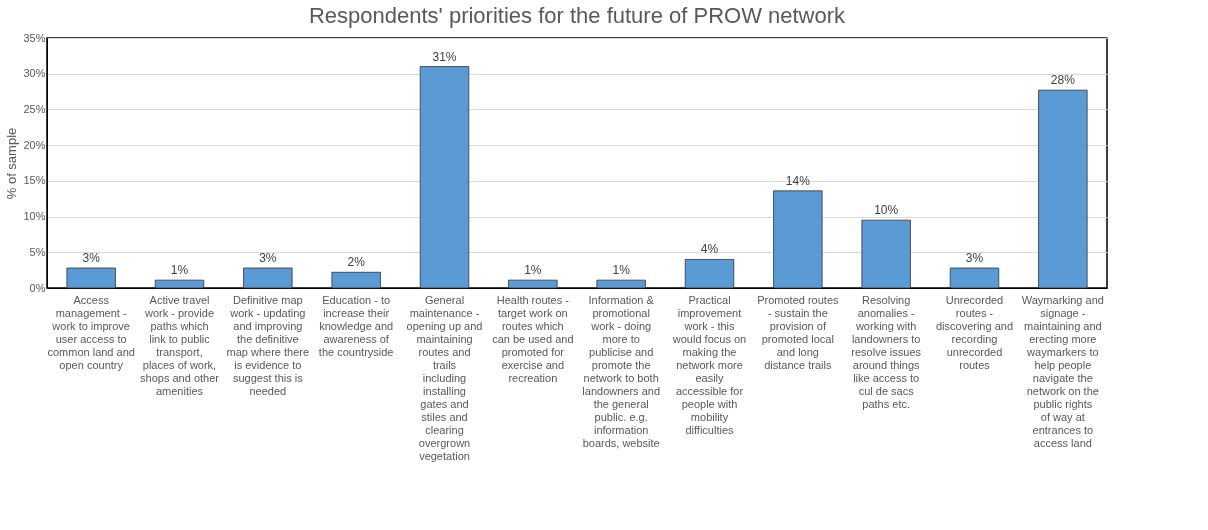 This screenshot has width=1208, height=530. What do you see at coordinates (798, 180) in the screenshot?
I see `data-label: 14%` at bounding box center [798, 180].